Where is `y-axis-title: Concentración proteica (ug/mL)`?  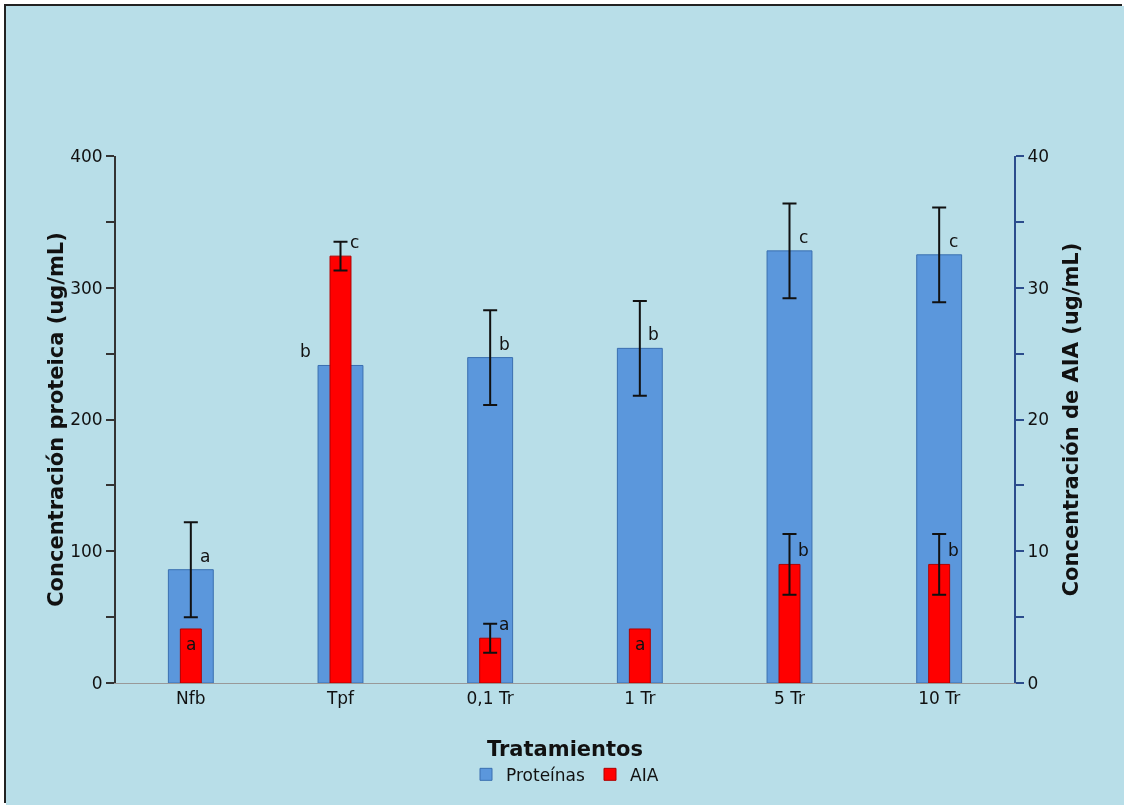
y-axis-title: Concentración proteica (ug/mL) is located at coordinates (56, 419).